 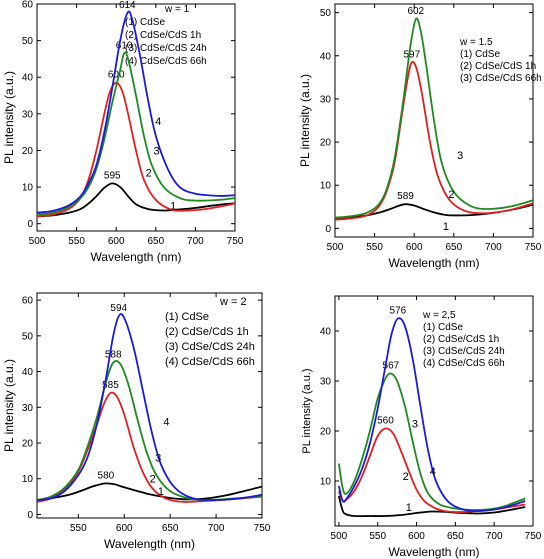 What do you see at coordinates (533, 247) in the screenshot?
I see `x-tick-label: 750` at bounding box center [533, 247].